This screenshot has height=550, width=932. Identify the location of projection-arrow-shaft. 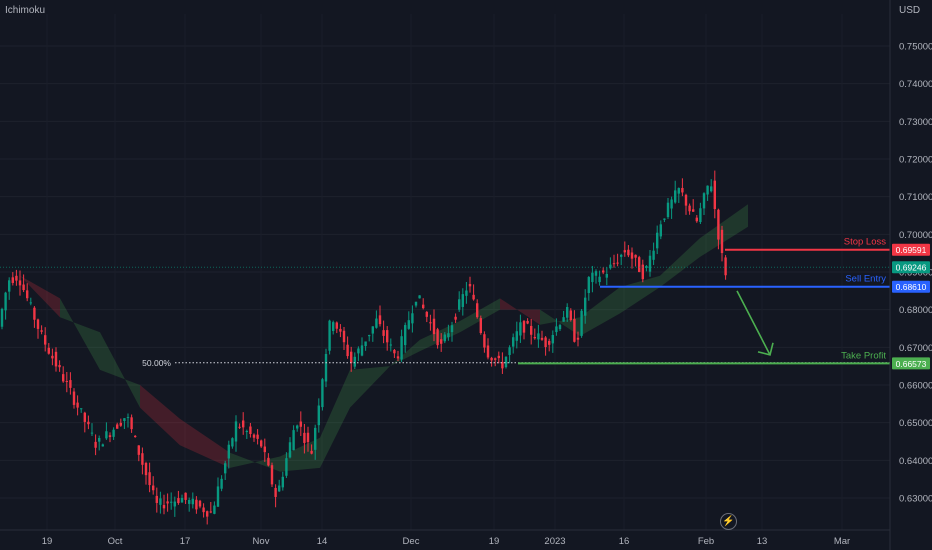
(753, 323).